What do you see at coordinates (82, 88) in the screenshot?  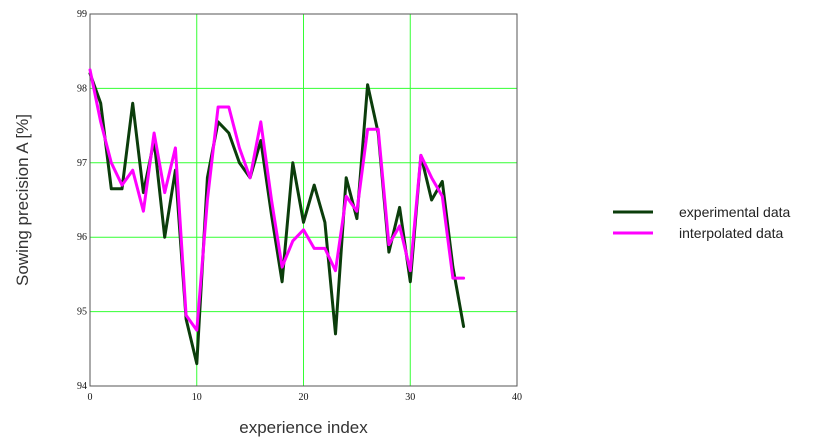 I see `y-tick-label: 98` at bounding box center [82, 88].